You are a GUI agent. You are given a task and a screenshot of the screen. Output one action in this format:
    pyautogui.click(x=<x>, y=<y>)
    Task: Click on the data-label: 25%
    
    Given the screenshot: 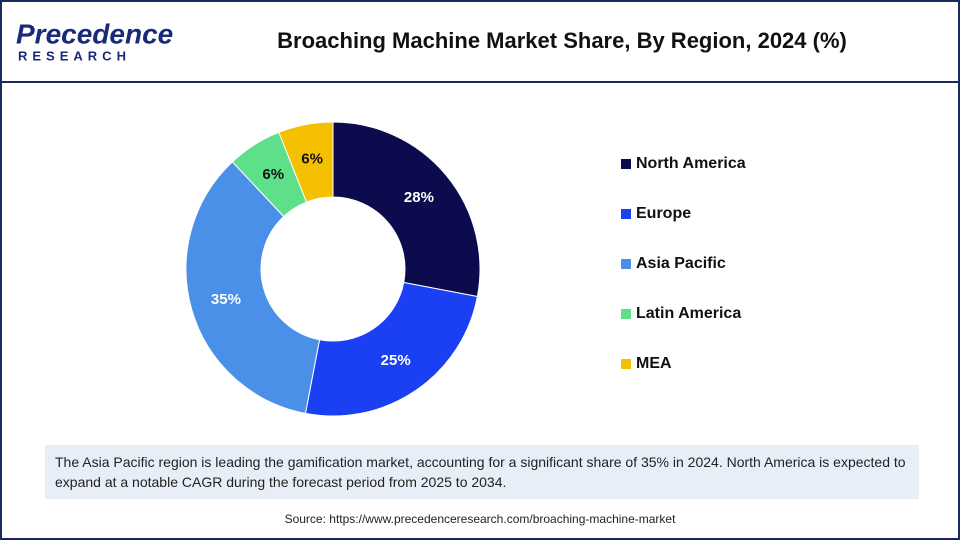 What is the action you would take?
    pyautogui.click(x=396, y=360)
    